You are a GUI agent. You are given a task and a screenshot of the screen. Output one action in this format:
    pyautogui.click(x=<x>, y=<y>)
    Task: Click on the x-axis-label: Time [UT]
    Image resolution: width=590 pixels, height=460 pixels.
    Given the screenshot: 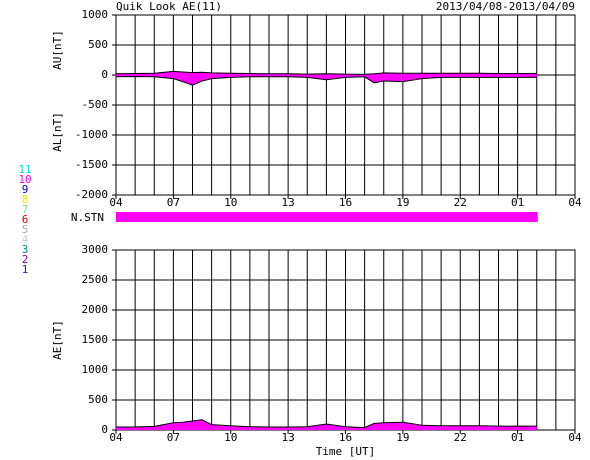 What is the action you would take?
    pyautogui.click(x=346, y=451)
    